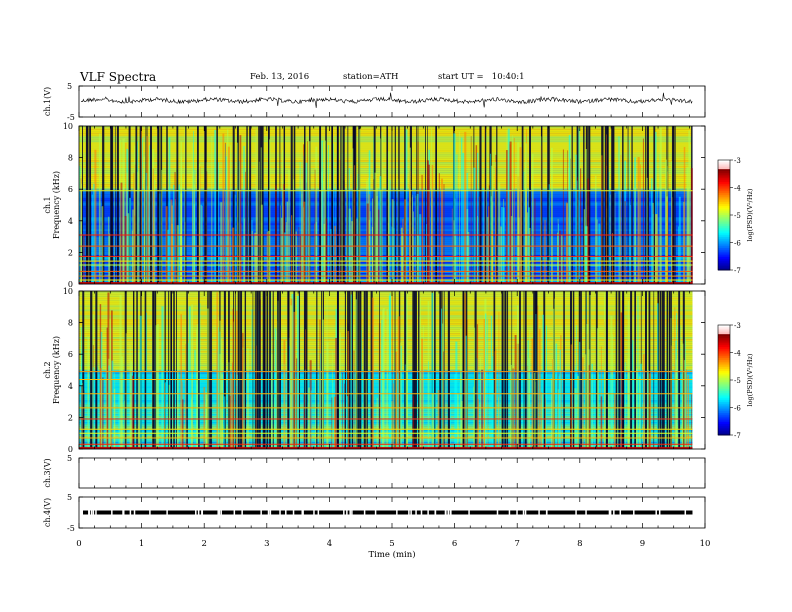  Describe the element at coordinates (47, 101) in the screenshot. I see `ch1-waveform-ylabel: ch.1(V)` at that location.